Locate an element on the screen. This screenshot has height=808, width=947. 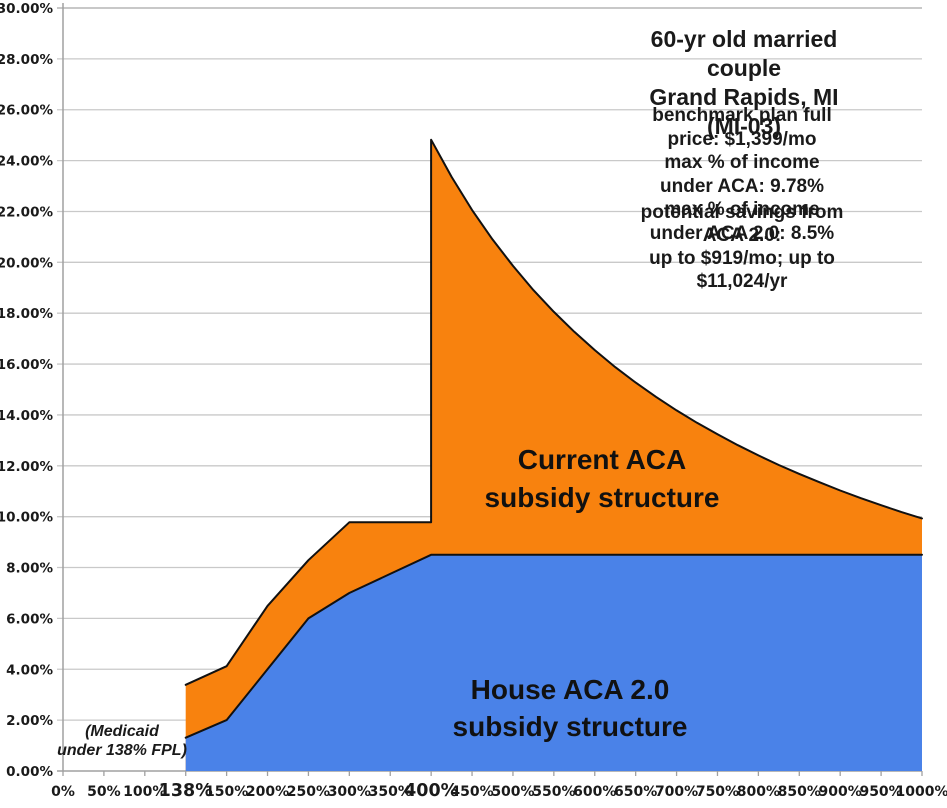
y-axis-label: 12.00% is located at coordinates (26, 467).